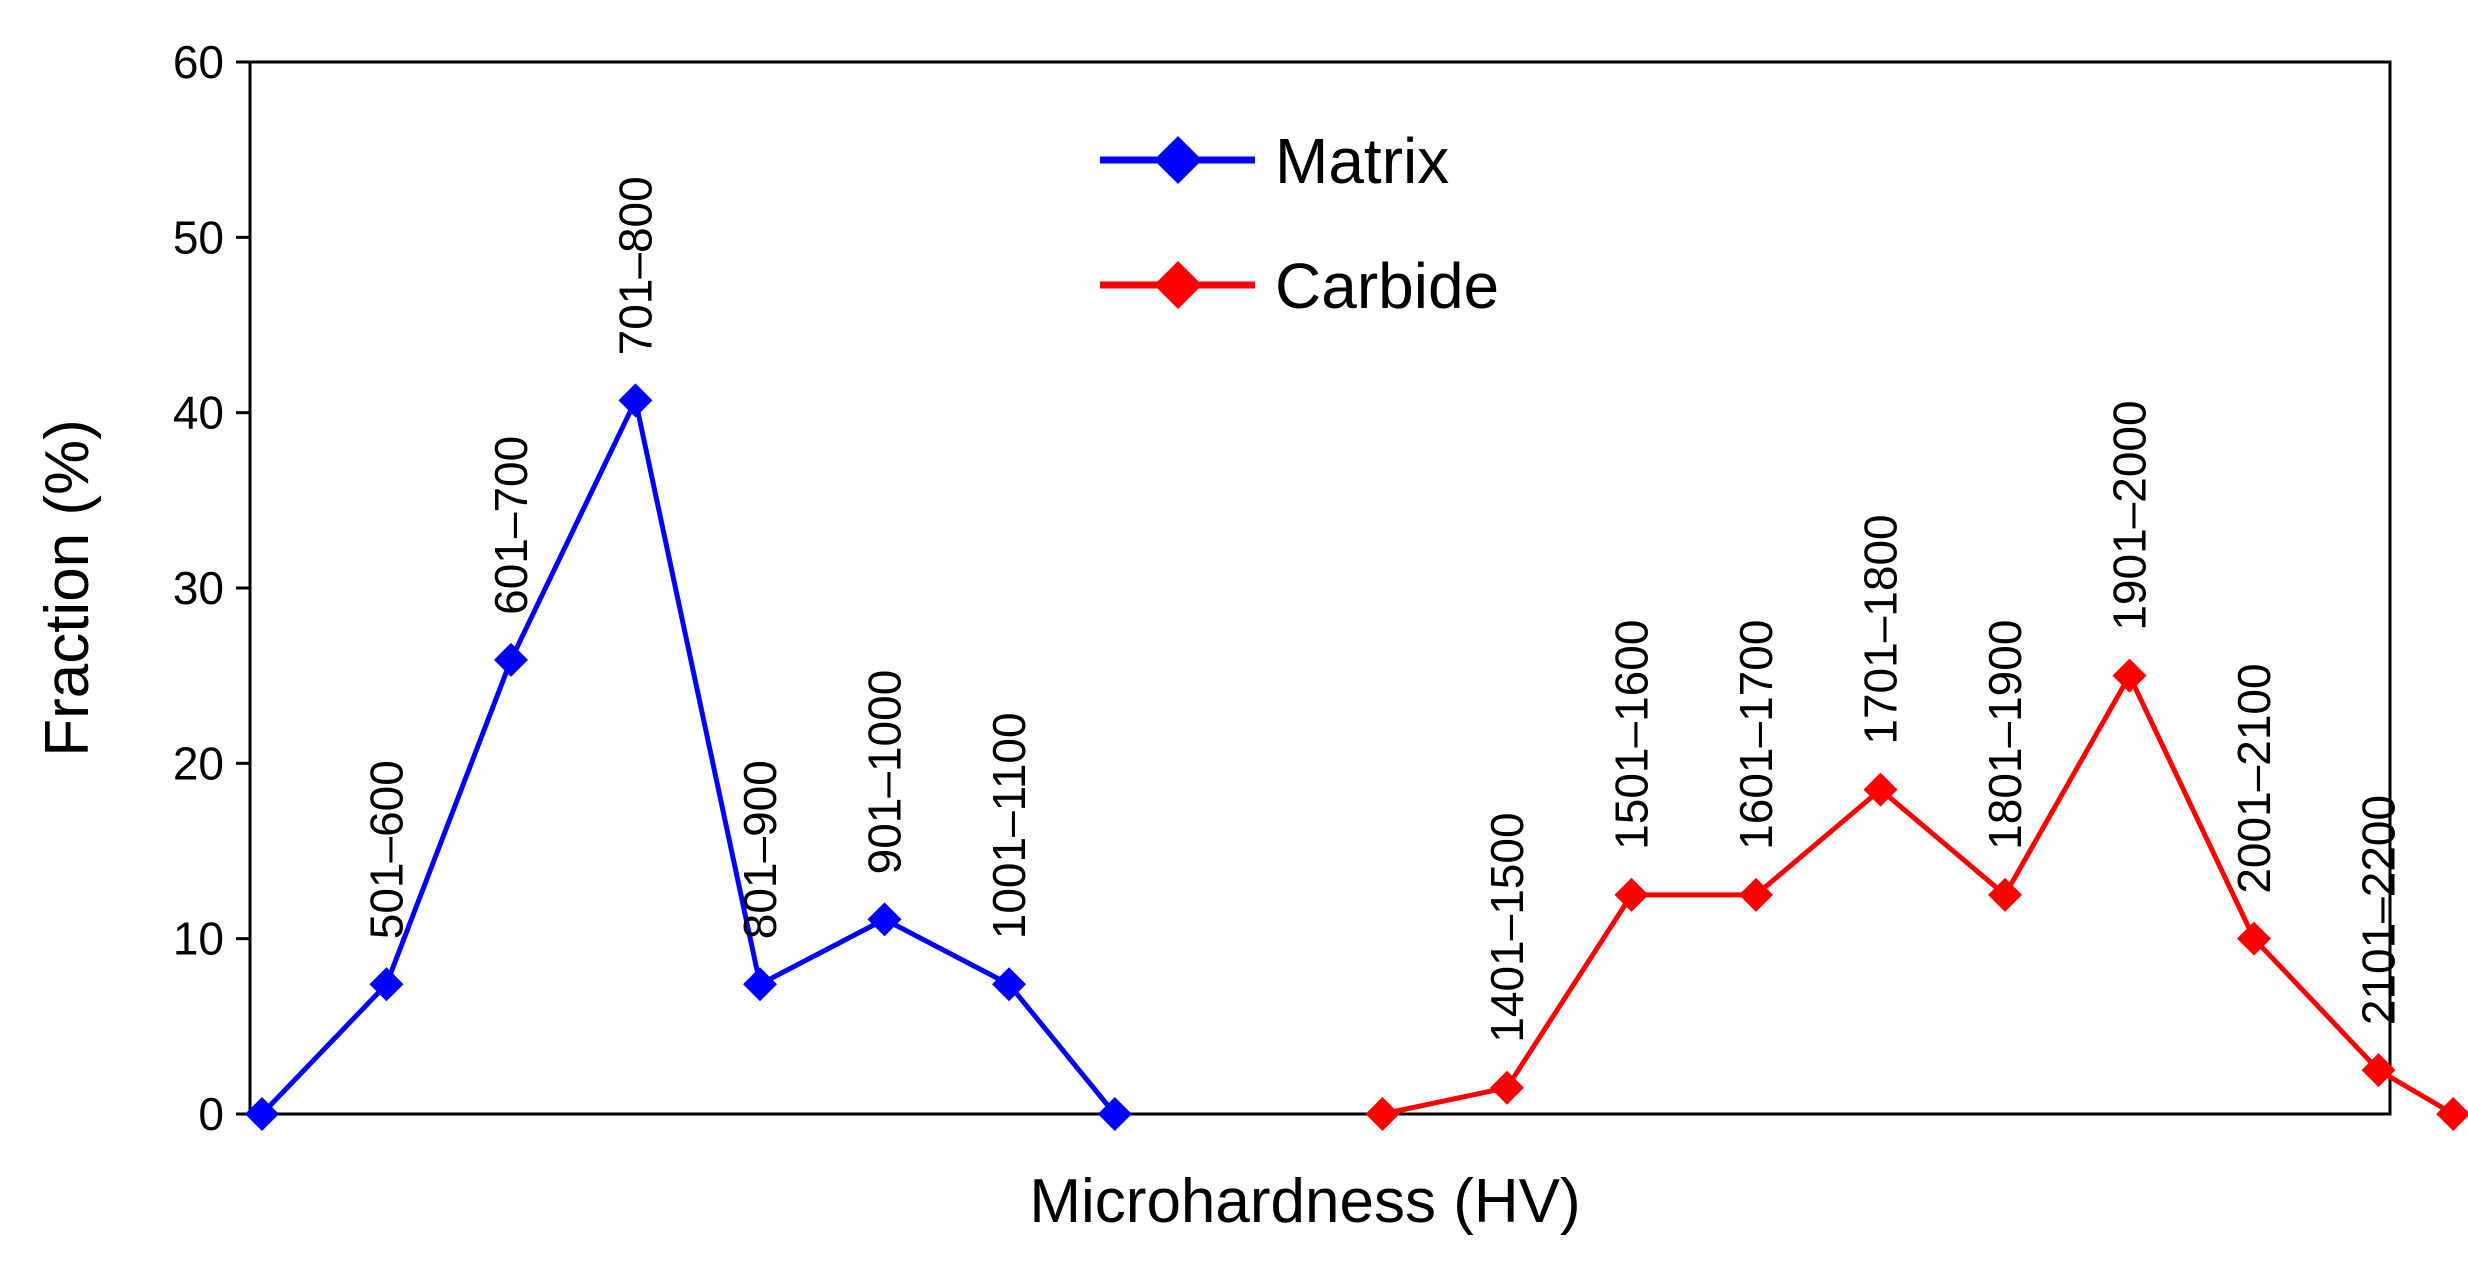  I want to click on y-axis-title: Fraction (%), so click(67, 588).